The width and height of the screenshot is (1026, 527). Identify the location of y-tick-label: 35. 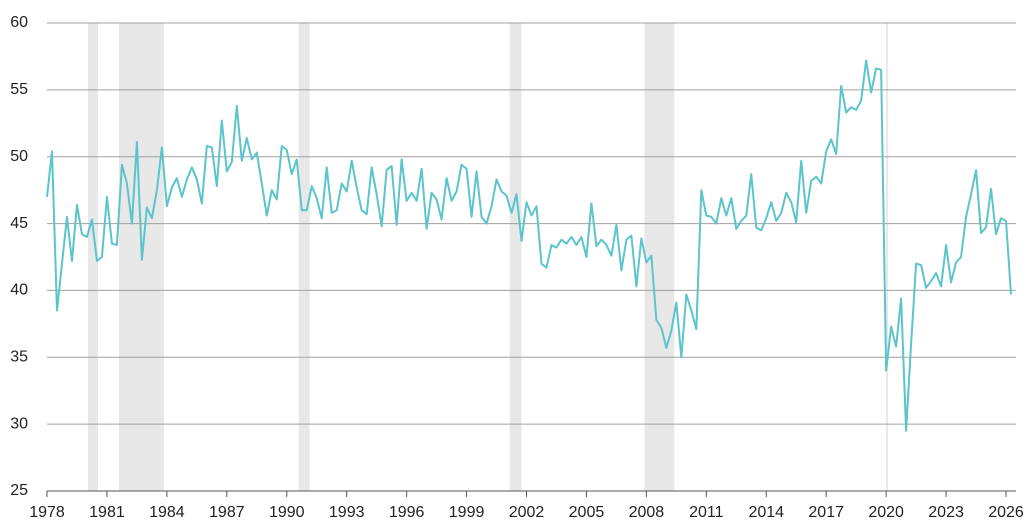
(19, 357).